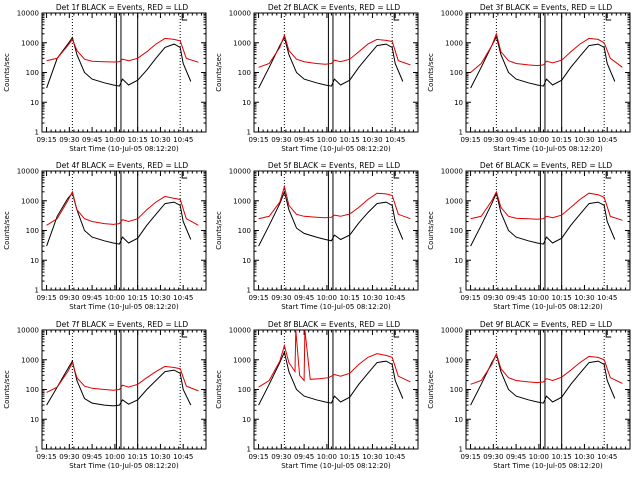 Image resolution: width=640 pixels, height=480 pixels. I want to click on panel-title: Det 2f BLACK = Events, RED = LLD, so click(334, 7).